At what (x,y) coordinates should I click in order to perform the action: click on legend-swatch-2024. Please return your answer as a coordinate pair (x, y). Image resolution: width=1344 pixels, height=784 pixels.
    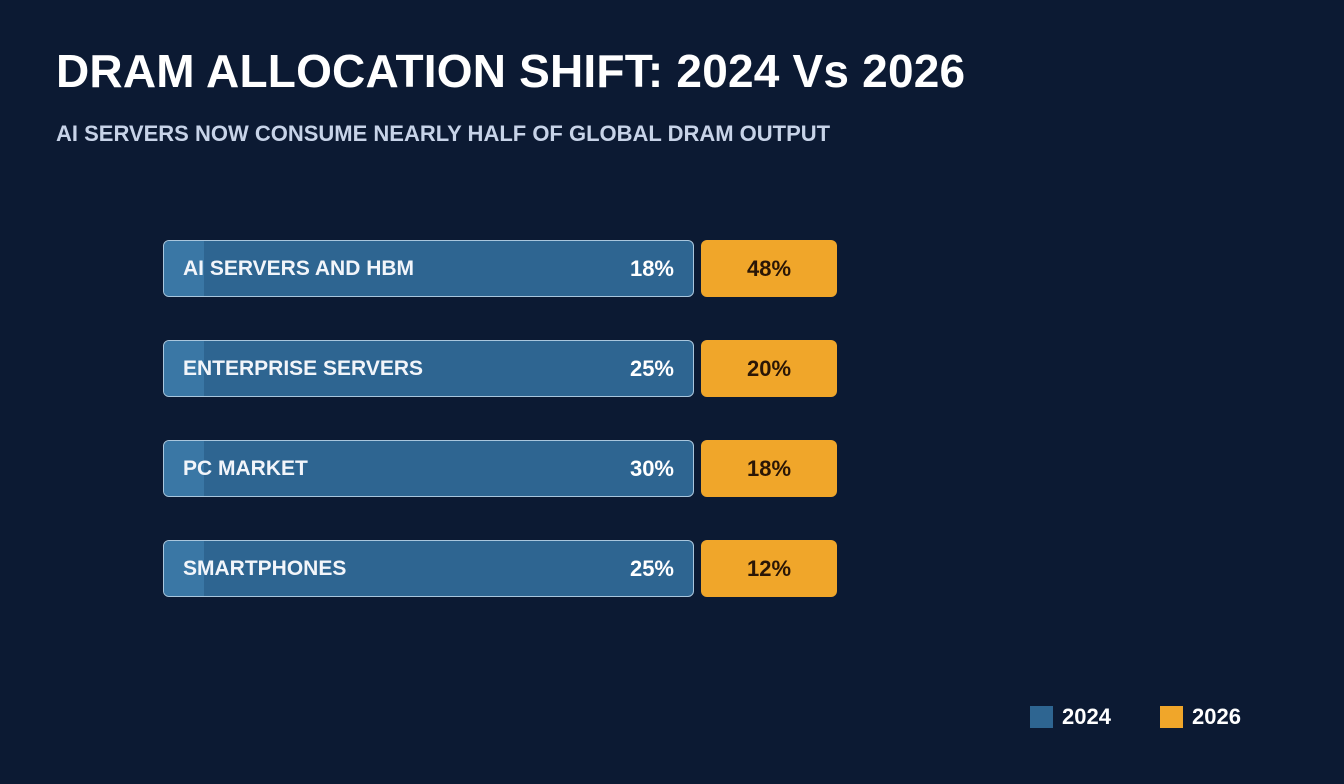
    Looking at the image, I should click on (1041, 717).